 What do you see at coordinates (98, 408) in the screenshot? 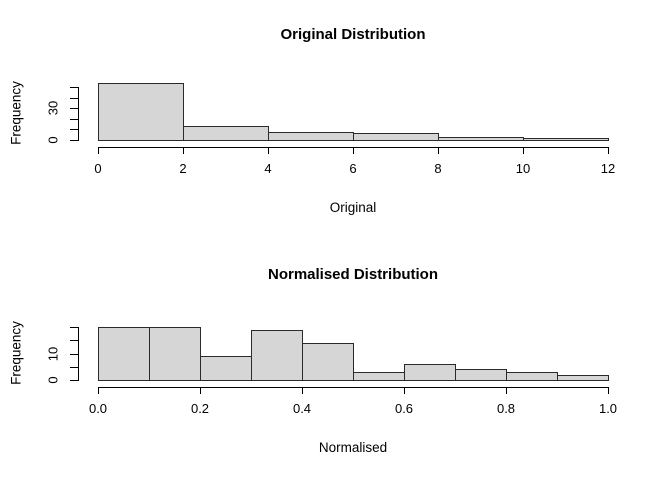
I see `x-tick-label: 0.0` at bounding box center [98, 408].